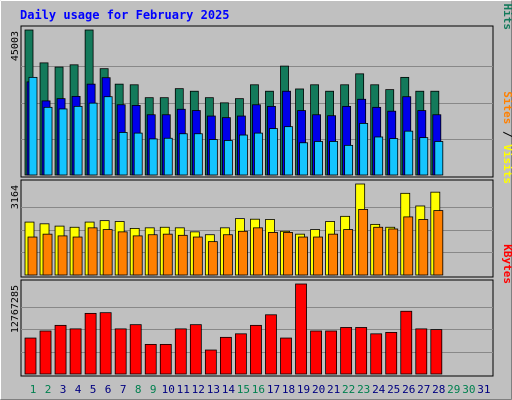 The width and height of the screenshot is (512, 400). Describe the element at coordinates (453, 389) in the screenshot. I see `x-tick-label: 29` at that location.